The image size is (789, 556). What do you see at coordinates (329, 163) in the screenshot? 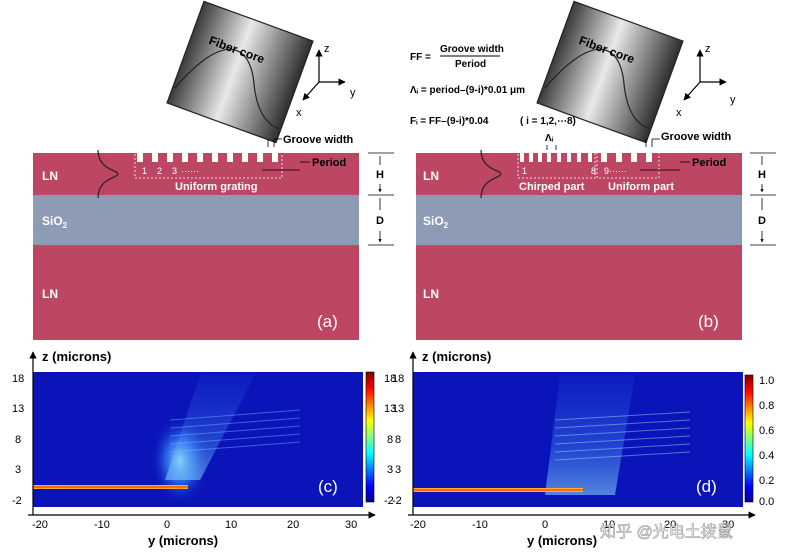
I see `period-label-a: Period` at bounding box center [329, 163].